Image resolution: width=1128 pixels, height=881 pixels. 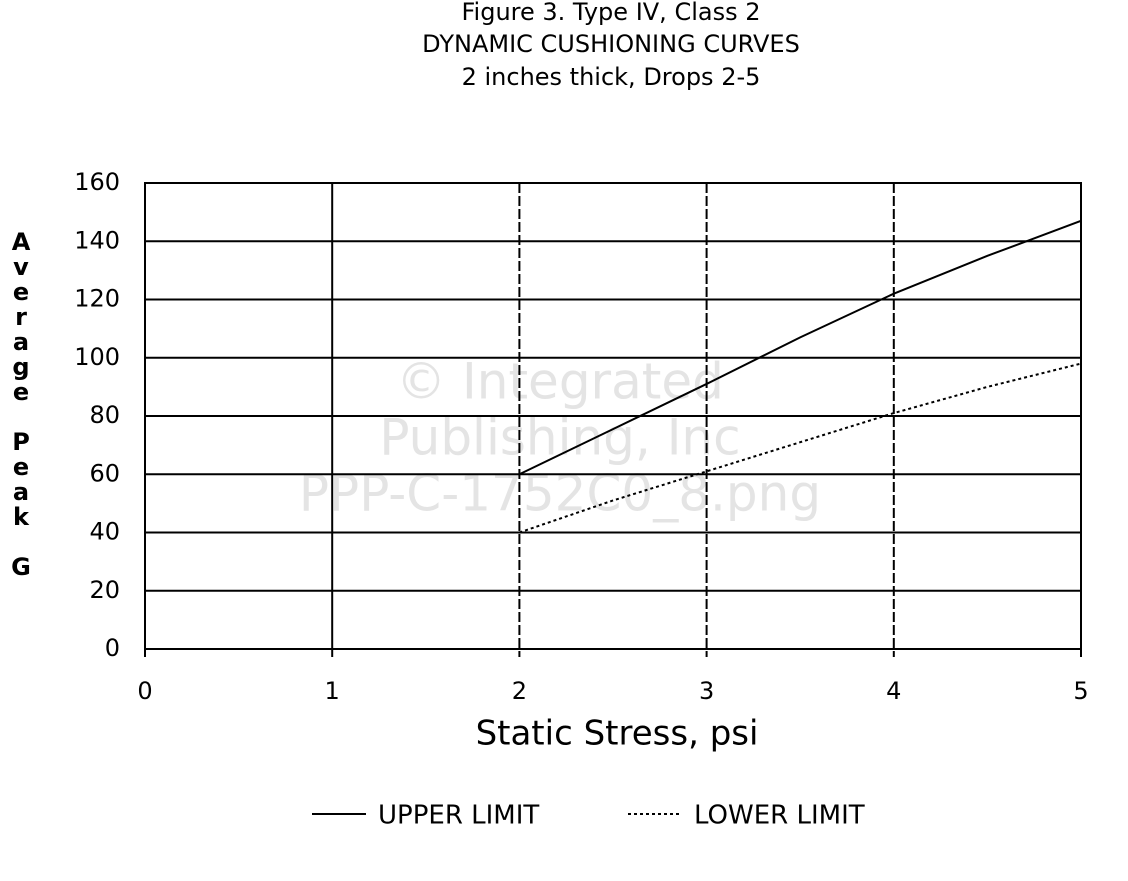 What do you see at coordinates (97, 240) in the screenshot?
I see `y-tick-label: 140` at bounding box center [97, 240].